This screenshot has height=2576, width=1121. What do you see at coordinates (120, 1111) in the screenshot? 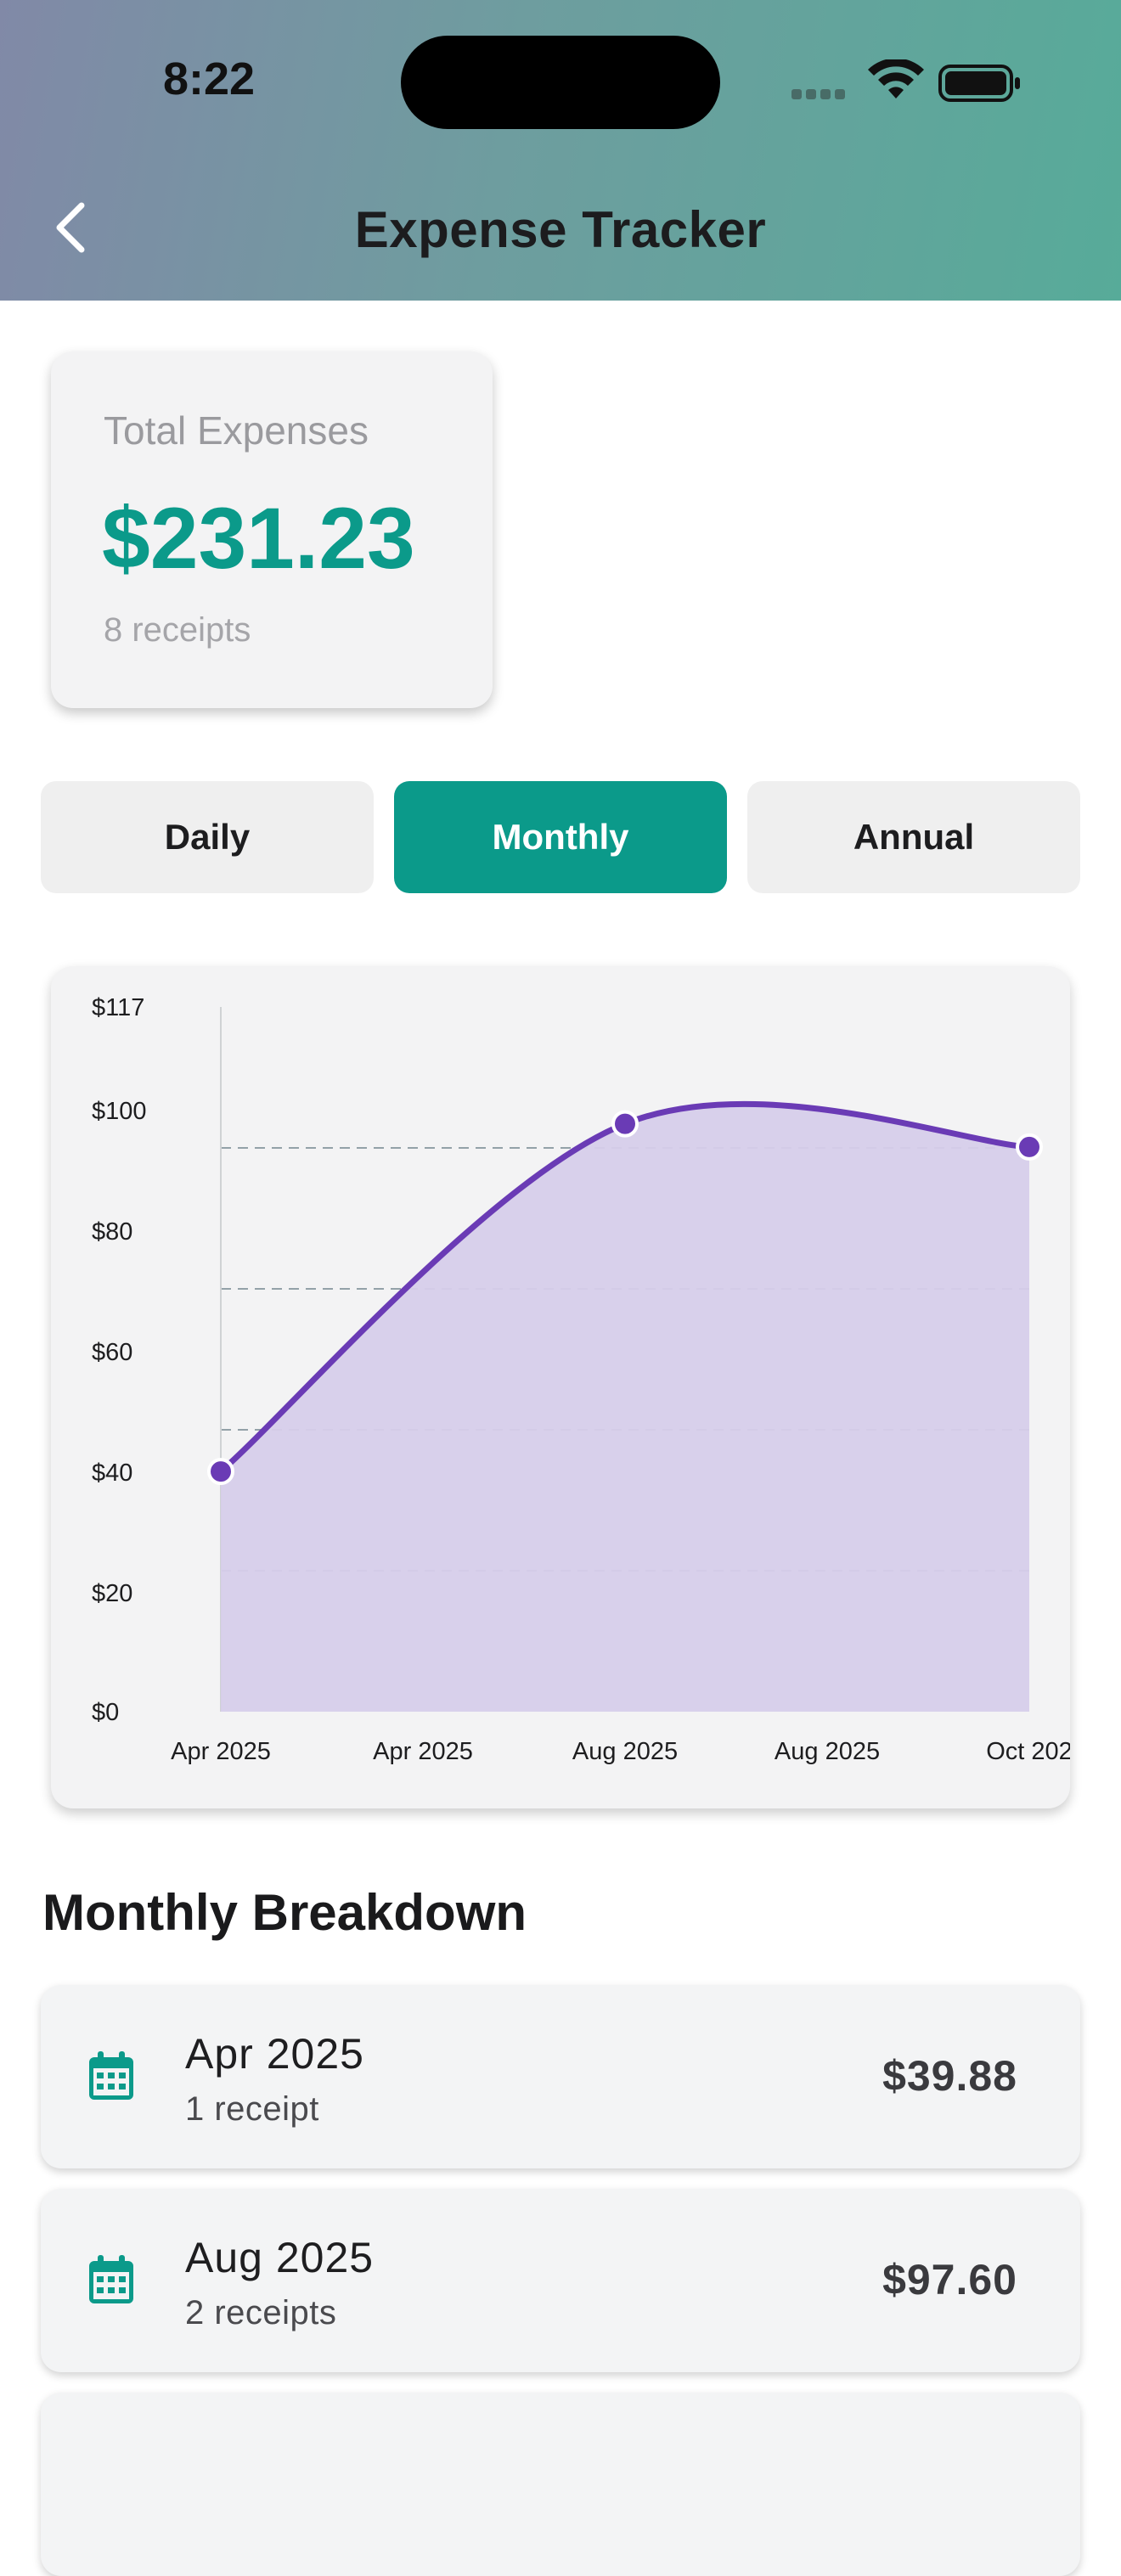
I see `y-tick-label: $100` at bounding box center [120, 1111].